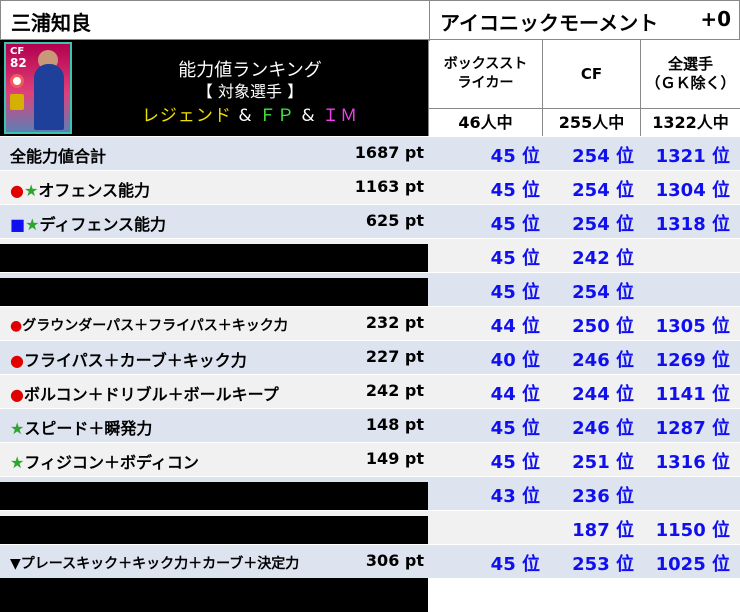 The width and height of the screenshot is (740, 612). What do you see at coordinates (155, 326) in the screenshot?
I see `row-label-text: グラウンダーパス＋フライパス＋キック力` at bounding box center [155, 326].